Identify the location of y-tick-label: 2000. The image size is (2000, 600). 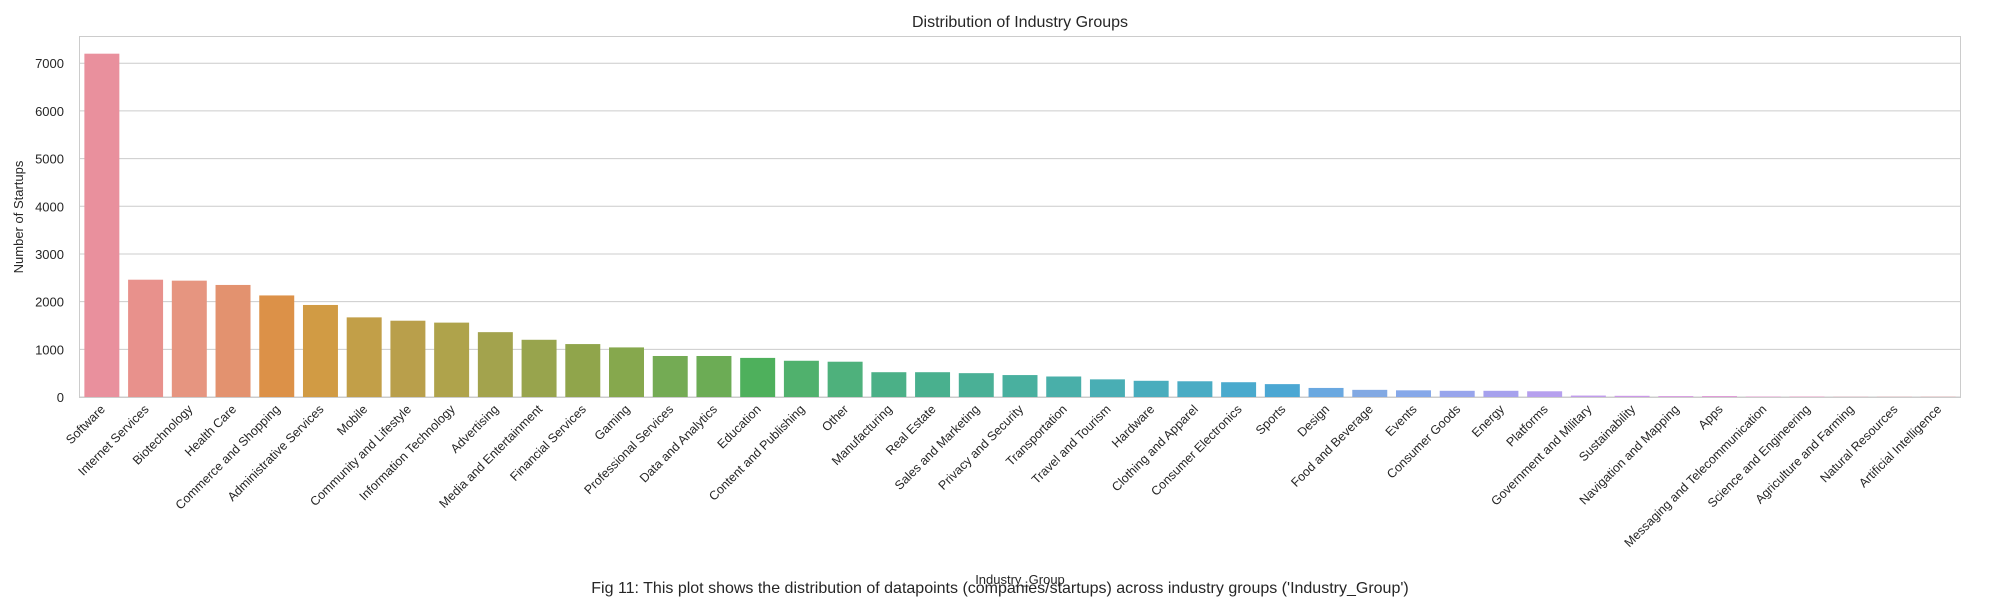
(49, 302).